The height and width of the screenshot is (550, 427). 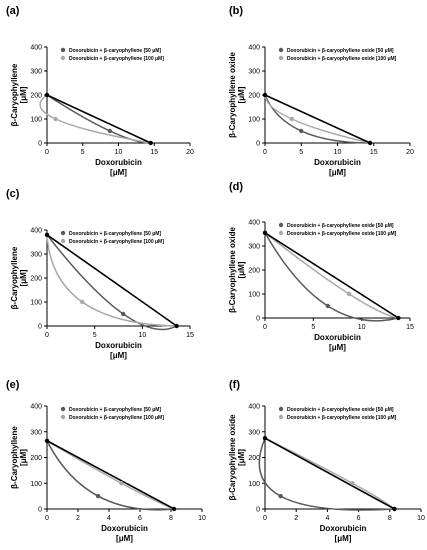 I want to click on panel-label: (a), so click(x=13, y=11).